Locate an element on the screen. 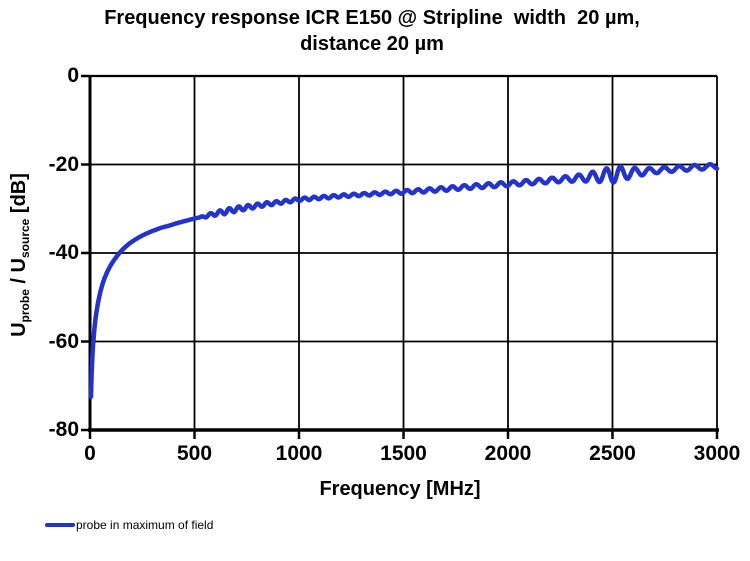  chart-title-line2: distance 20 µm is located at coordinates (372, 44).